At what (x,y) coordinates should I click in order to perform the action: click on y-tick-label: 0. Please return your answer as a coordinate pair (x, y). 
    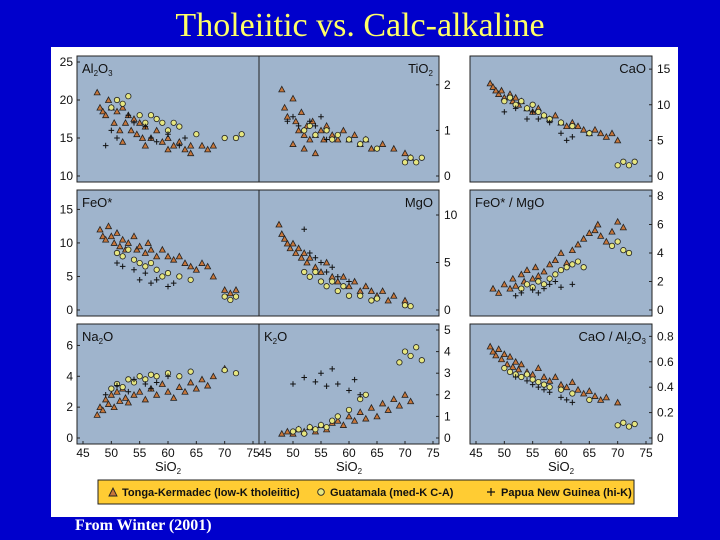
    Looking at the image, I should click on (69, 438).